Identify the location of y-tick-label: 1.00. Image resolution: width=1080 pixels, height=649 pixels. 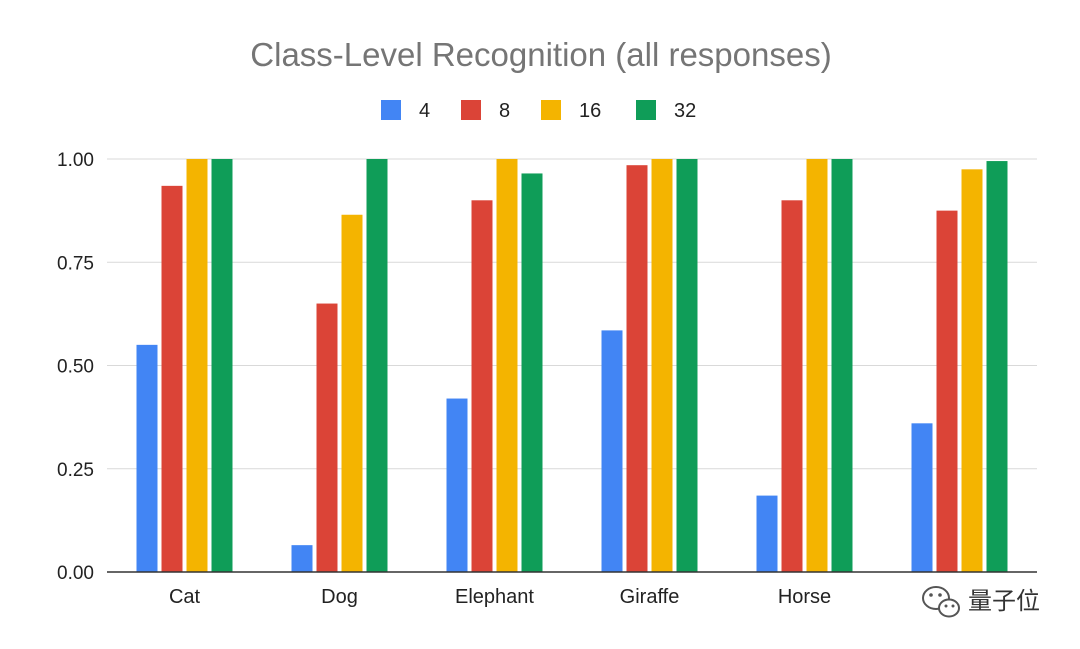
(75, 160).